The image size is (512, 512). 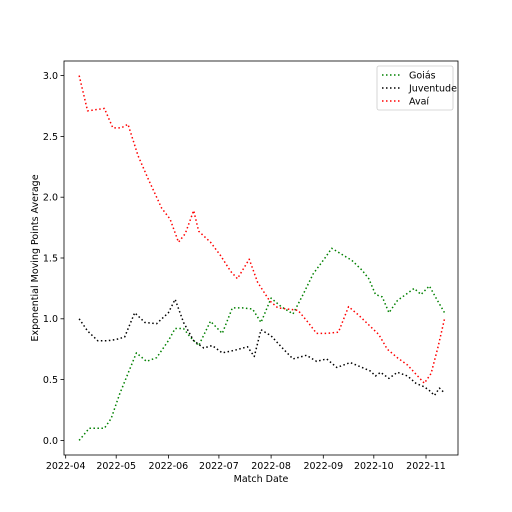 What do you see at coordinates (419, 101) in the screenshot?
I see `legend-label: Avaí` at bounding box center [419, 101].